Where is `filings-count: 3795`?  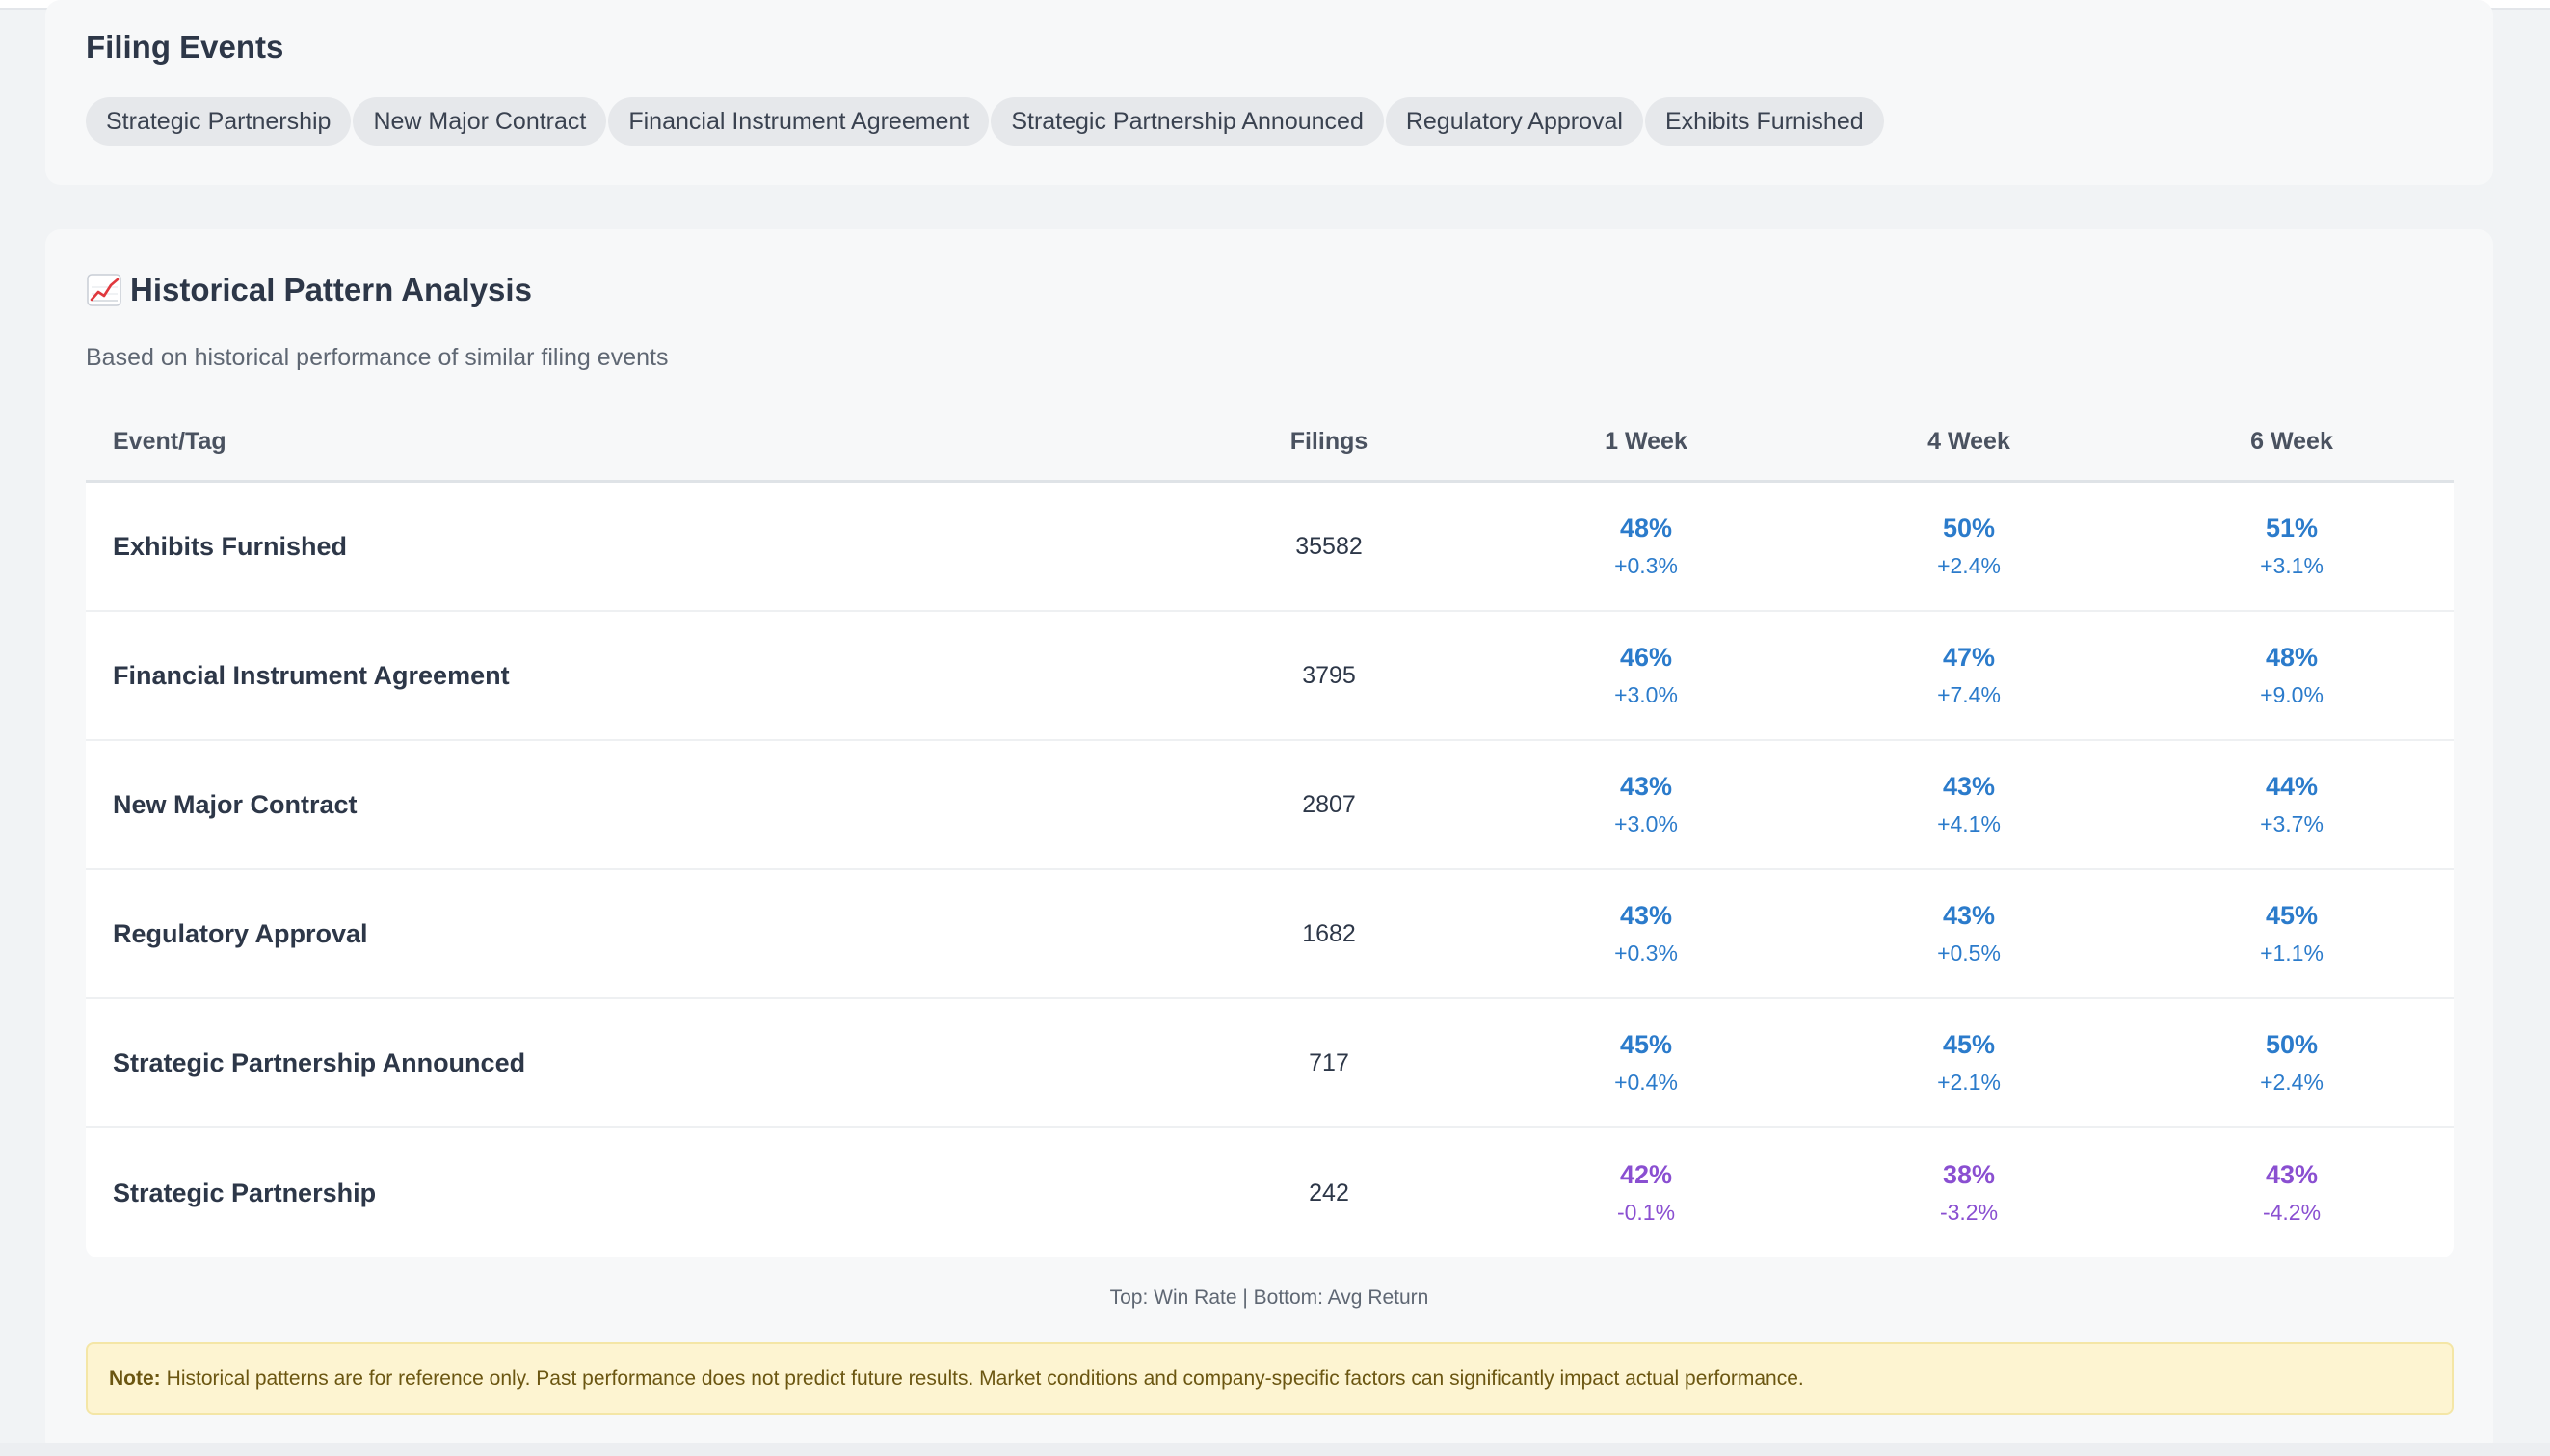
filings-count: 3795 is located at coordinates (1329, 675).